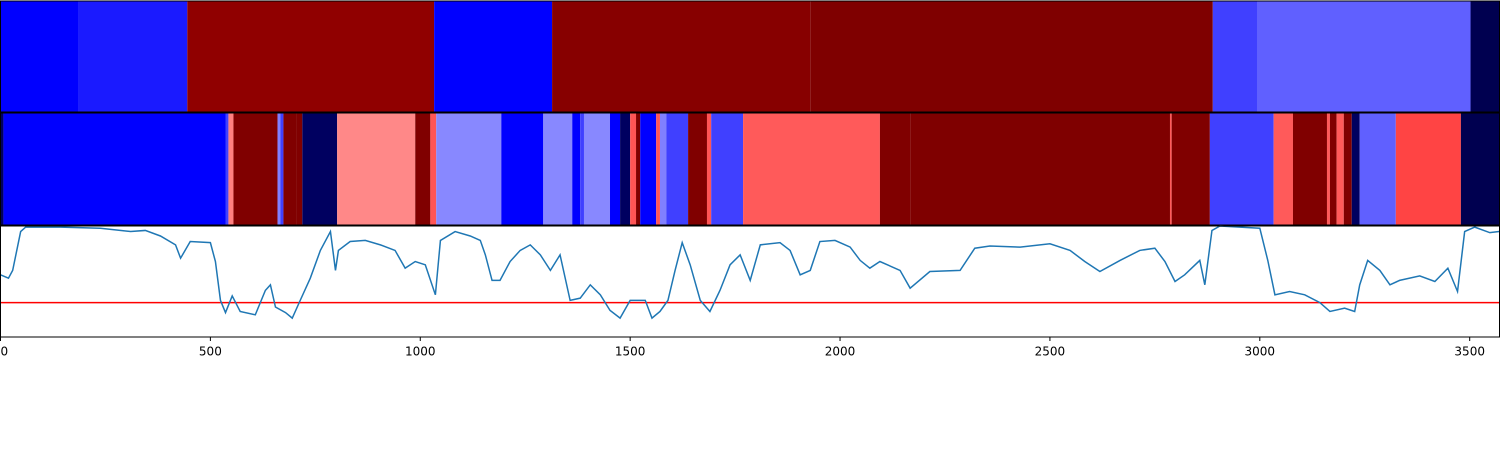  What do you see at coordinates (630, 352) in the screenshot?
I see `x-tick-label: 1500` at bounding box center [630, 352].